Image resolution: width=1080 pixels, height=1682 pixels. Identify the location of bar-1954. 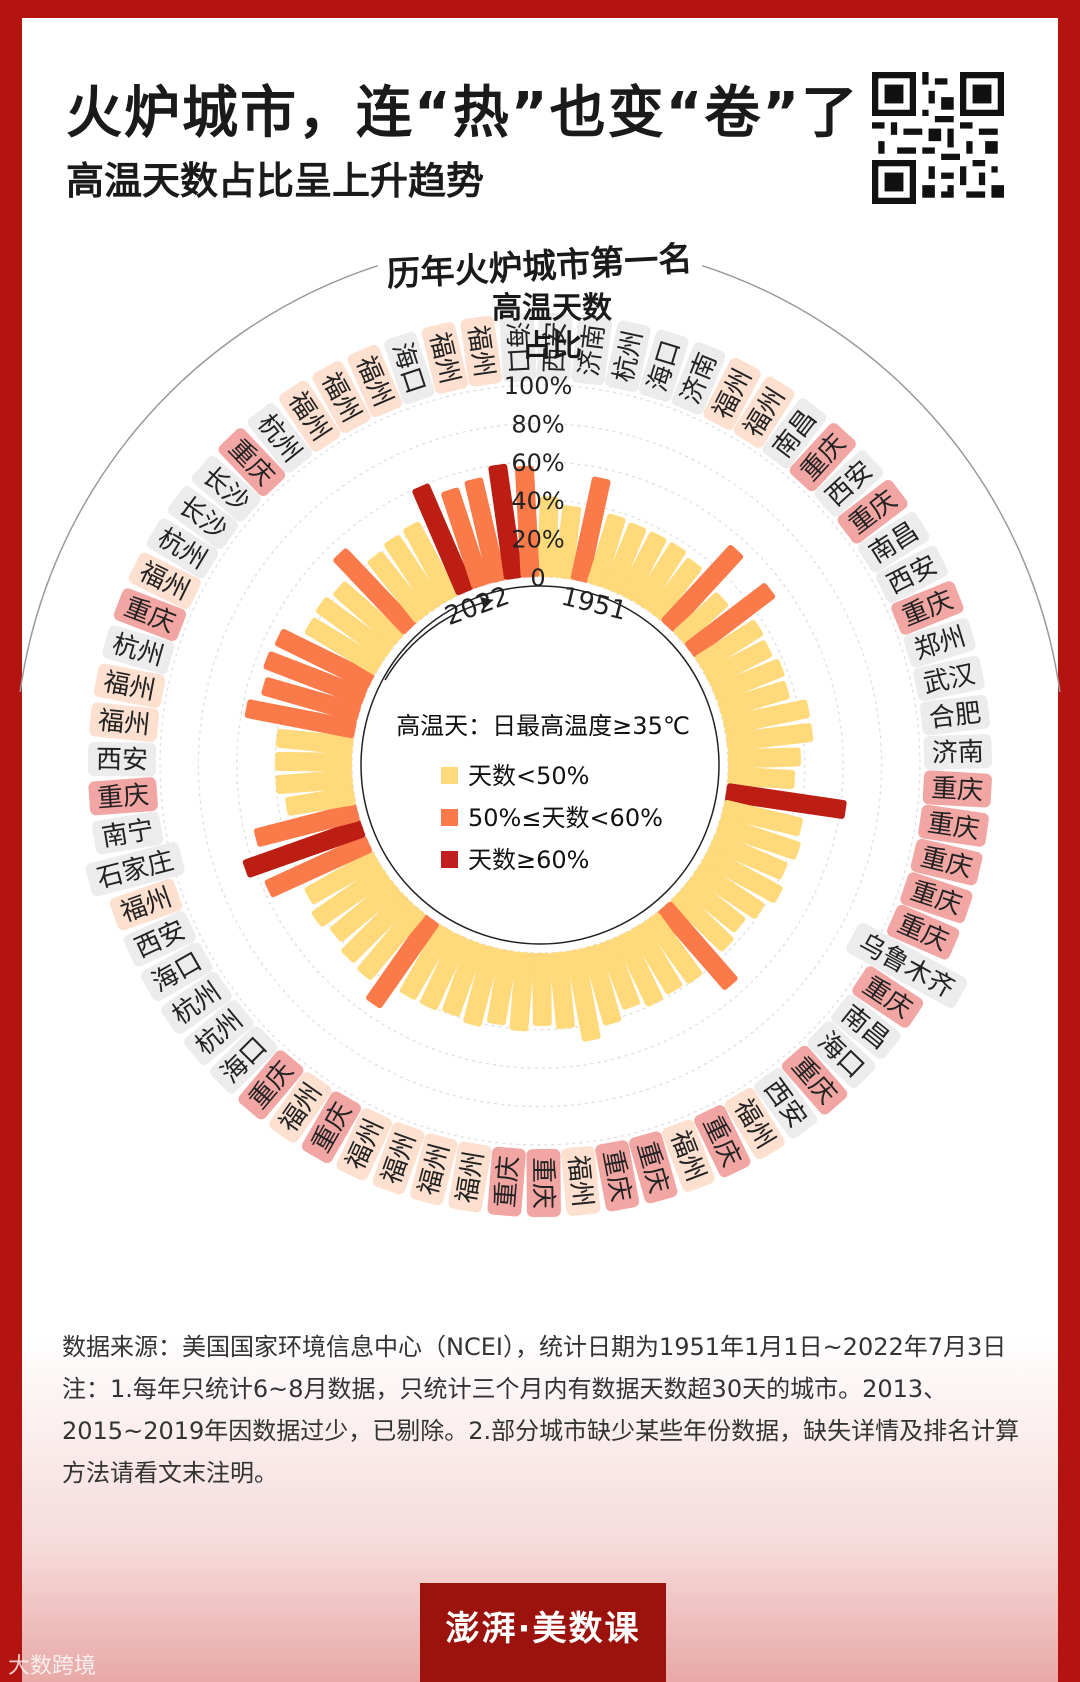
(606, 550).